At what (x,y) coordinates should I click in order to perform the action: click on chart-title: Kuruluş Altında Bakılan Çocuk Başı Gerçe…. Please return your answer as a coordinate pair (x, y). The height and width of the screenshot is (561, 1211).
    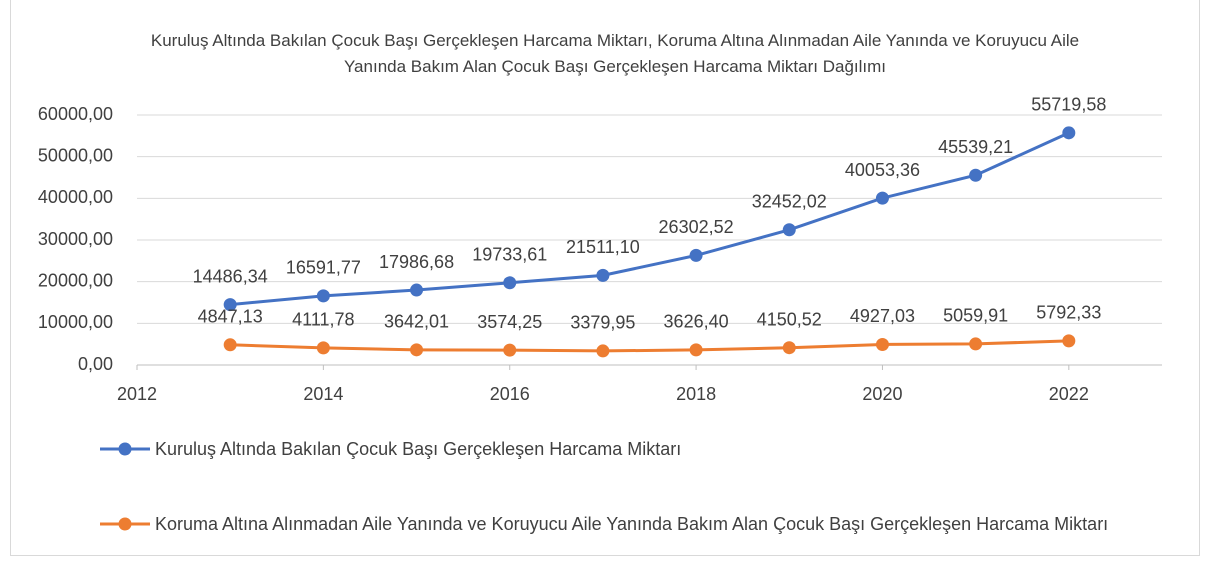
    Looking at the image, I should click on (615, 53).